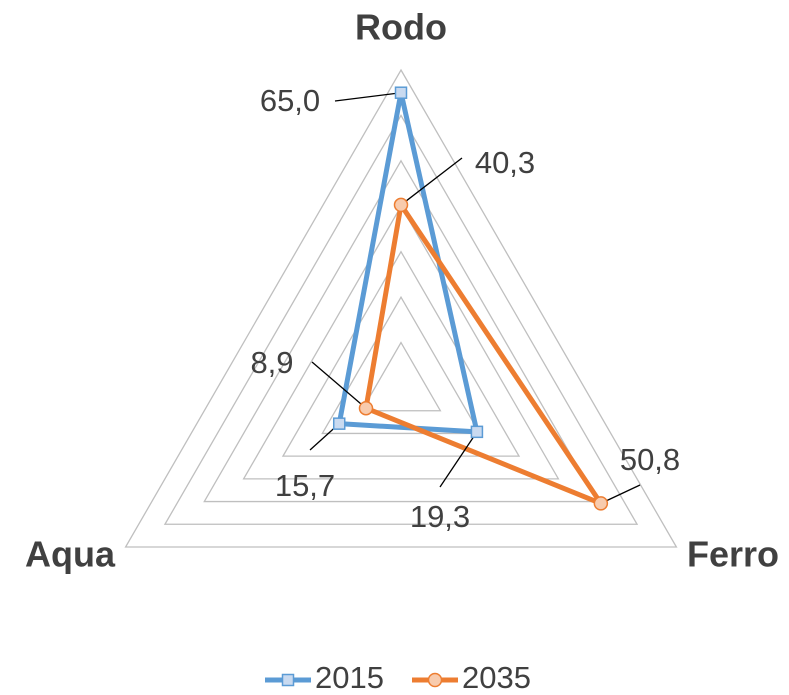  What do you see at coordinates (505, 162) in the screenshot?
I see `data-label: 40,3` at bounding box center [505, 162].